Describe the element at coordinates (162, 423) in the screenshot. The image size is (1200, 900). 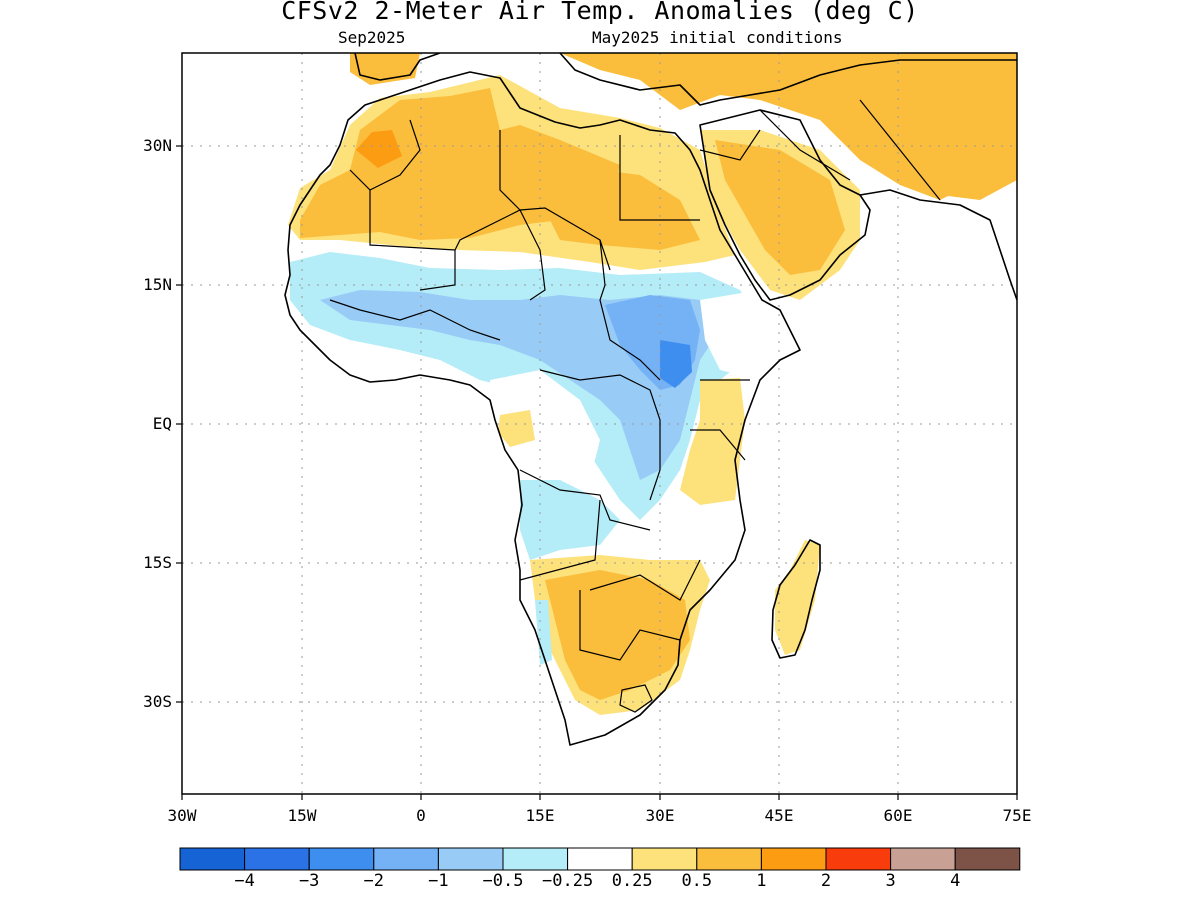
I see `ytick-label: EQ` at that location.